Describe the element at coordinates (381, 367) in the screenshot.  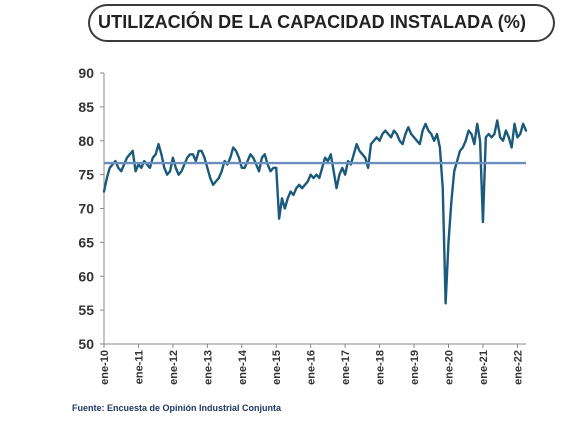
I see `x-tick-label: ene-18` at that location.